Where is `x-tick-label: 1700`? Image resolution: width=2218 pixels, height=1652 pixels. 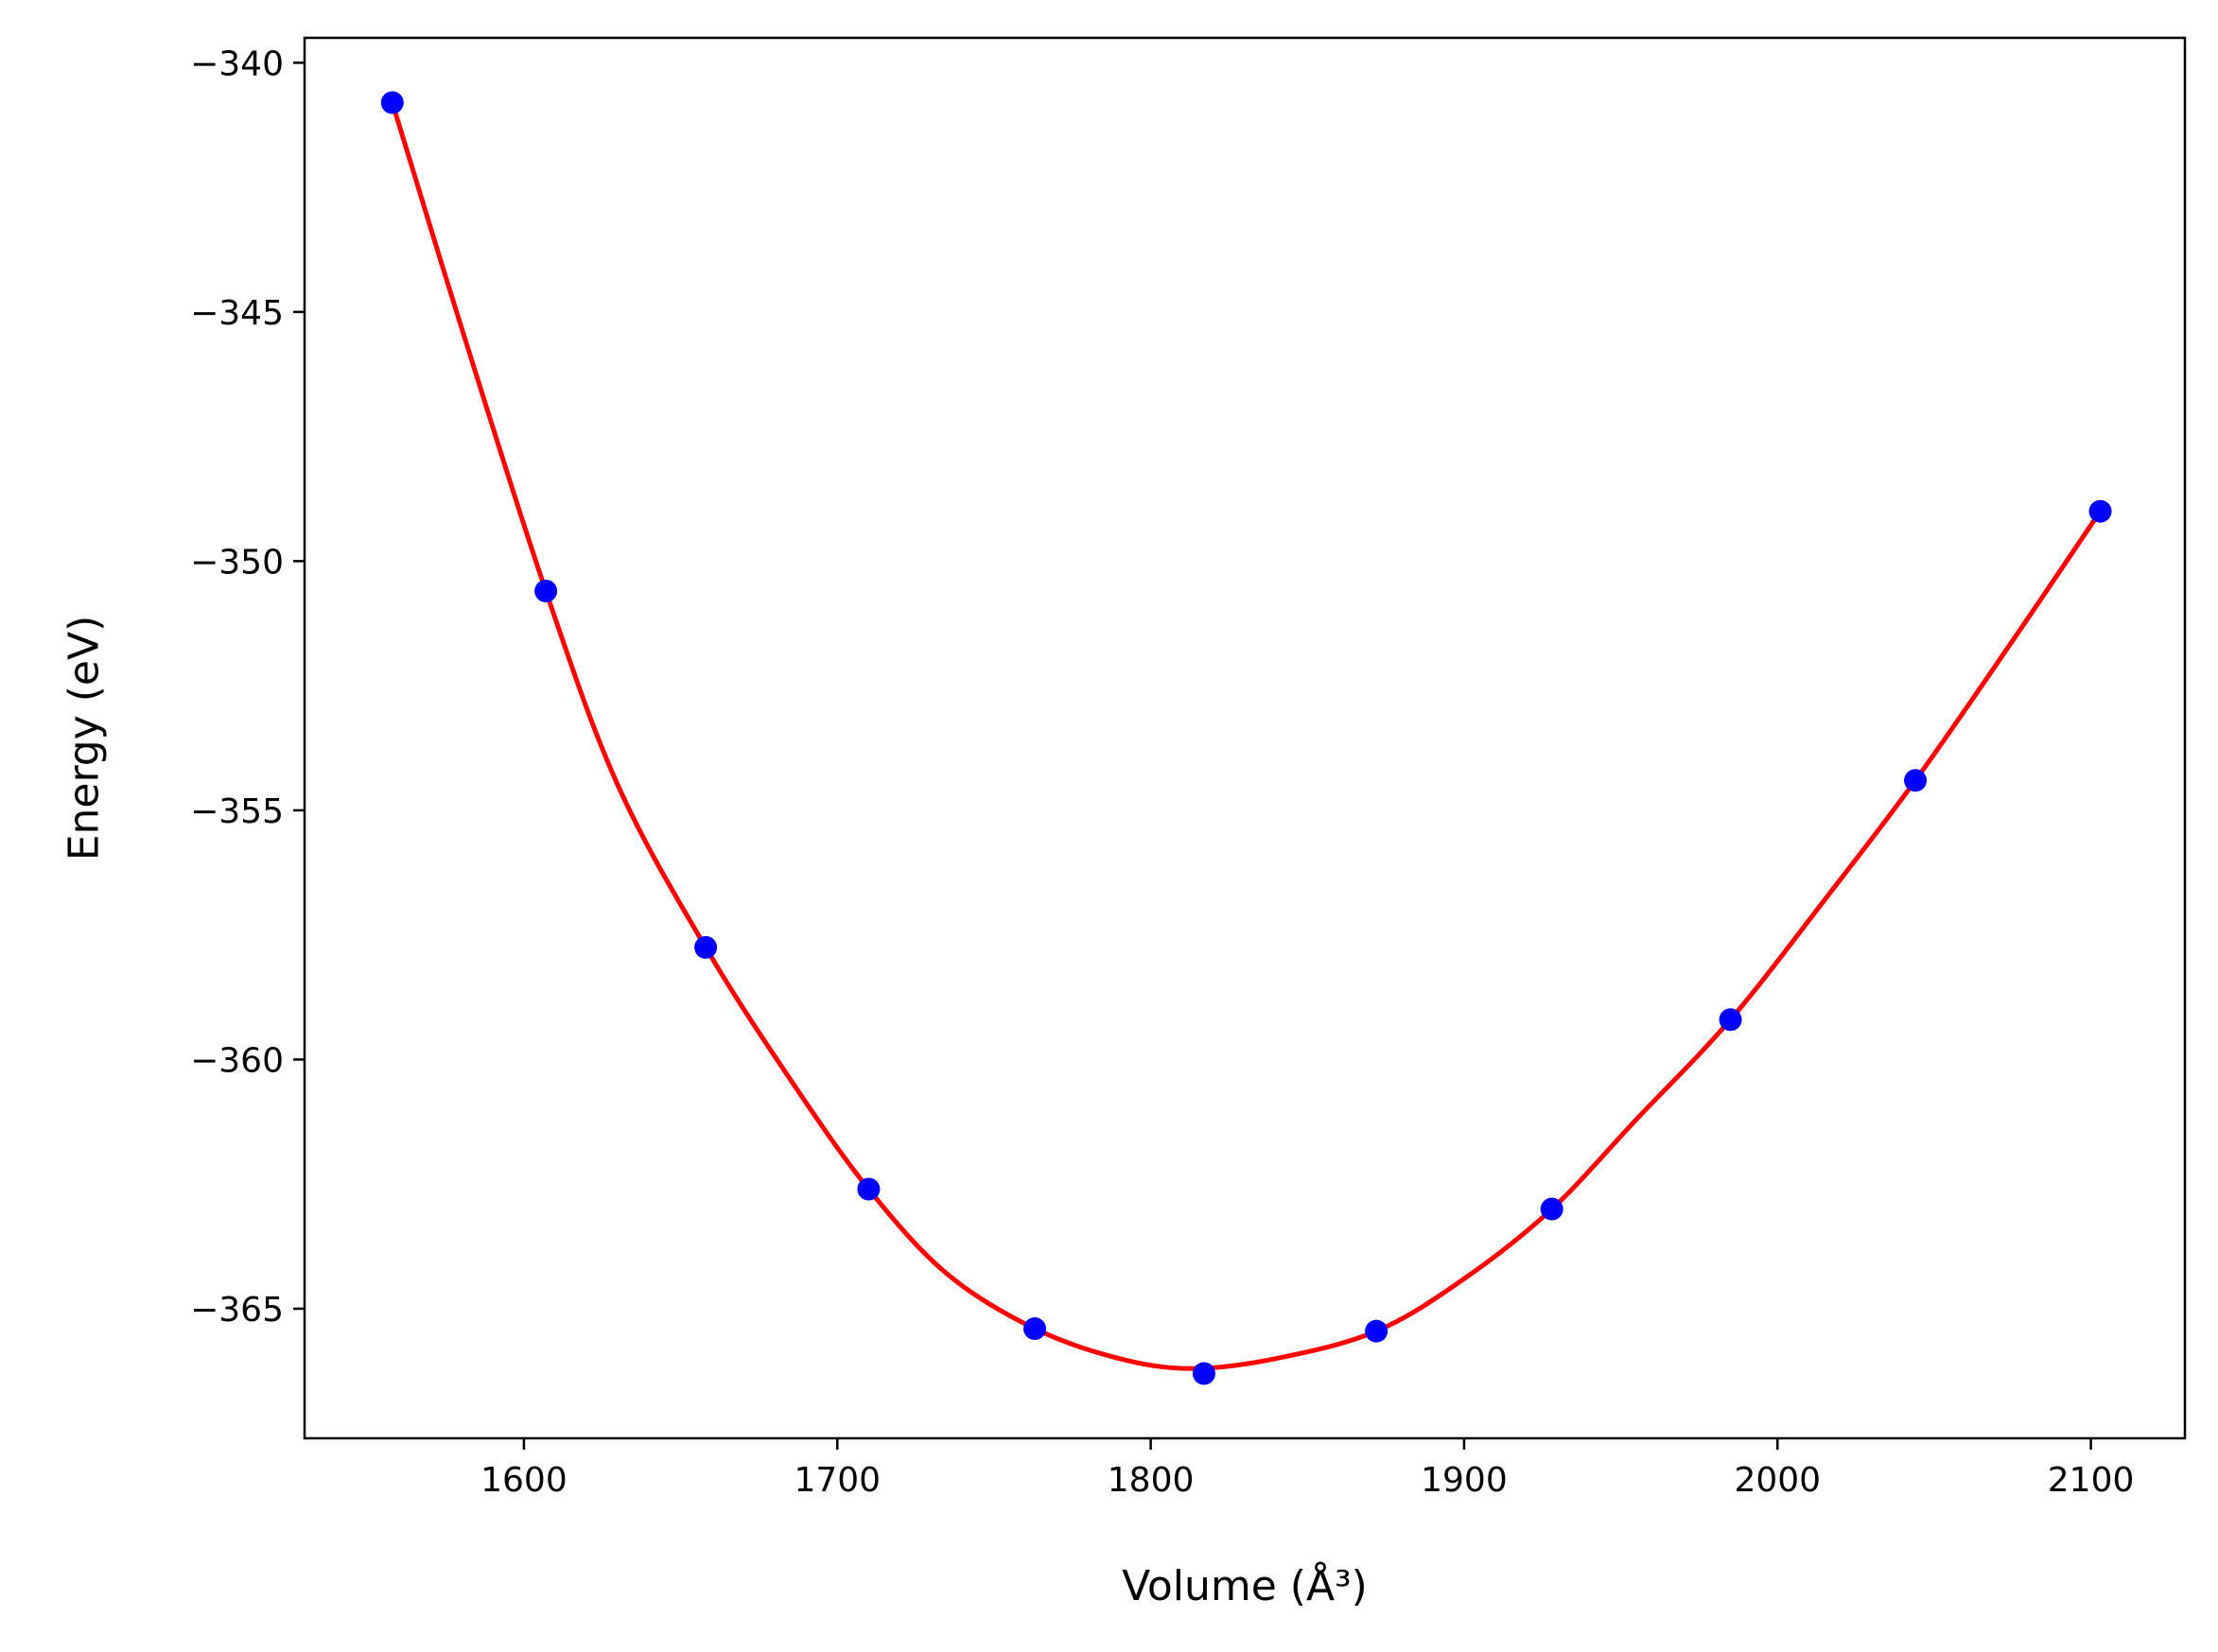 x-tick-label: 1700 is located at coordinates (837, 1481).